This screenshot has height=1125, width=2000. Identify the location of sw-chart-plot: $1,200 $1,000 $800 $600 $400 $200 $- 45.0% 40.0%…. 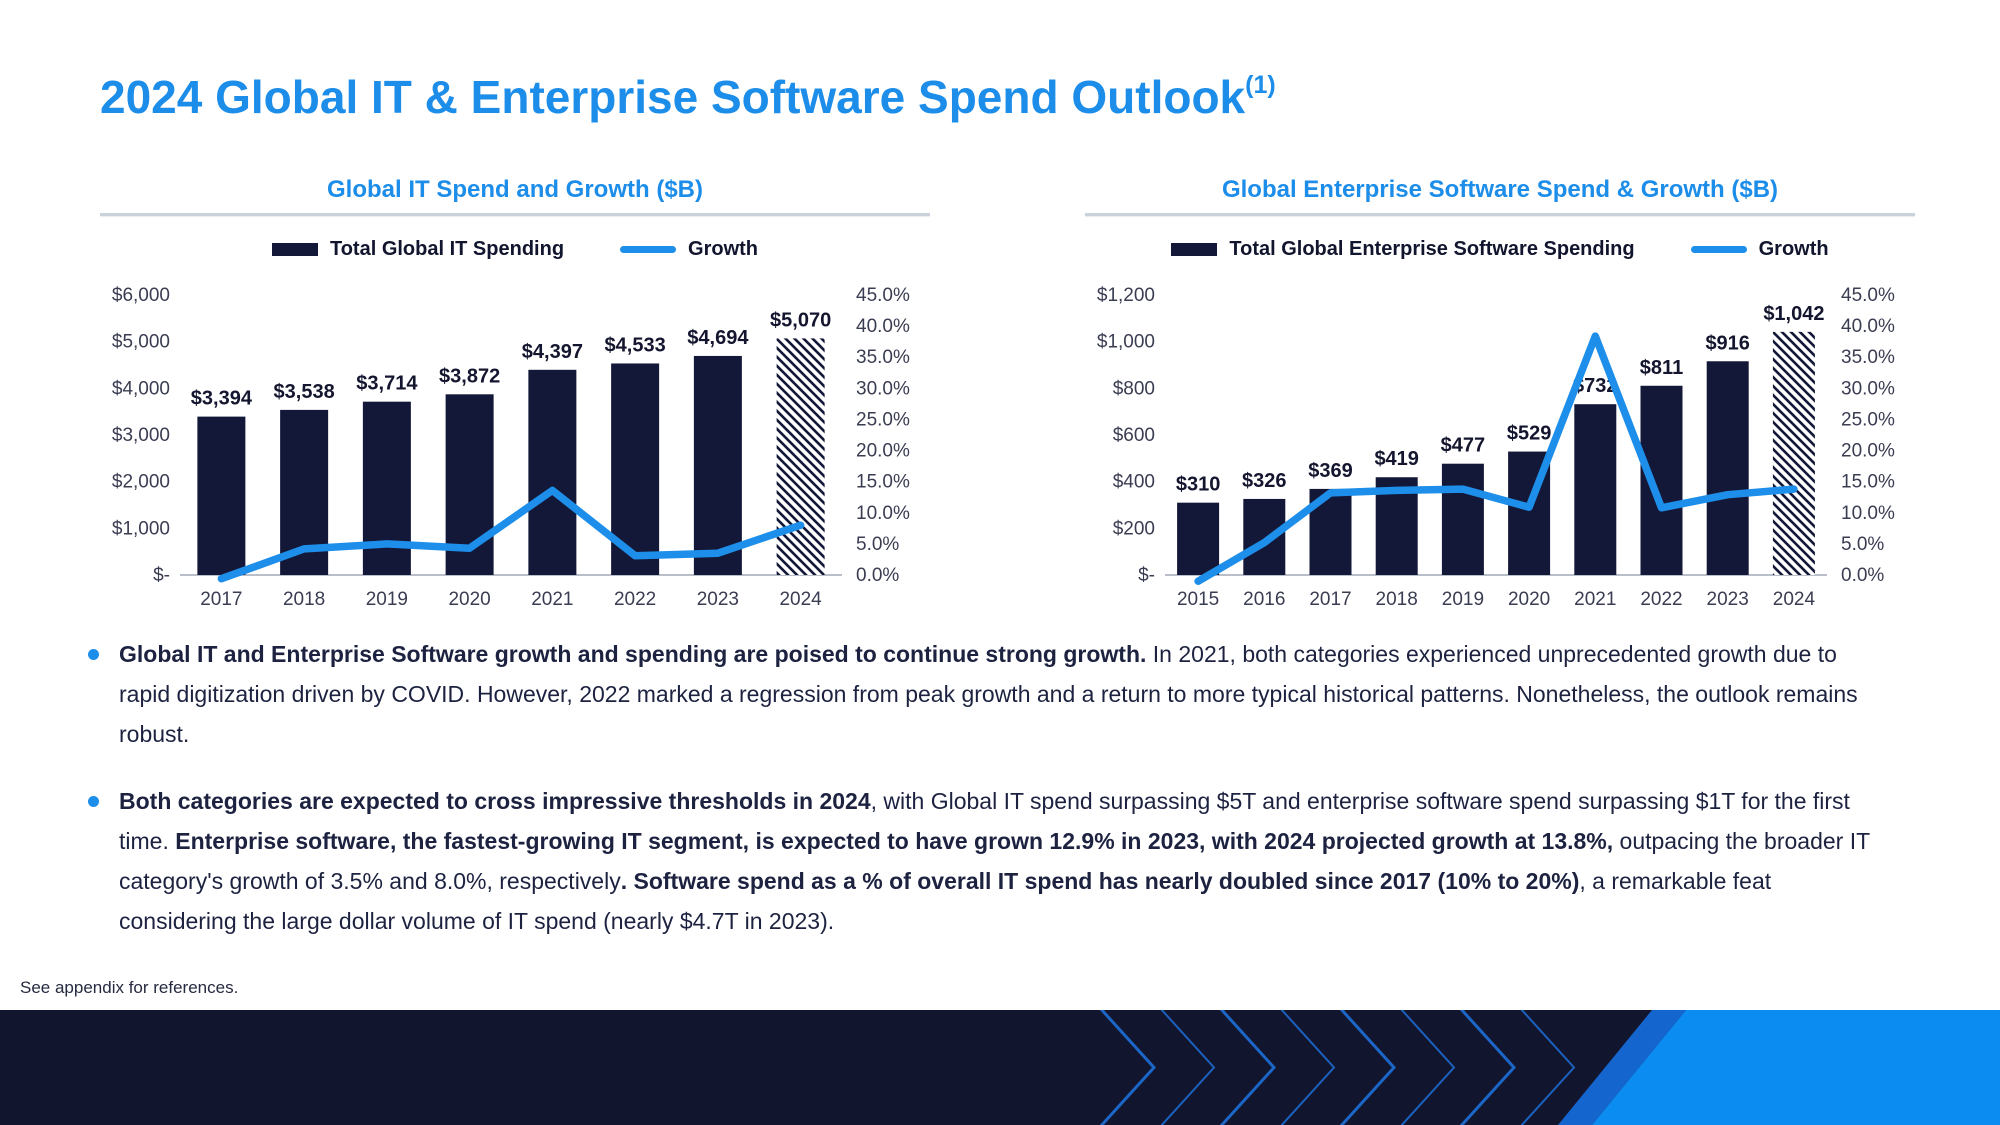
(1496, 447).